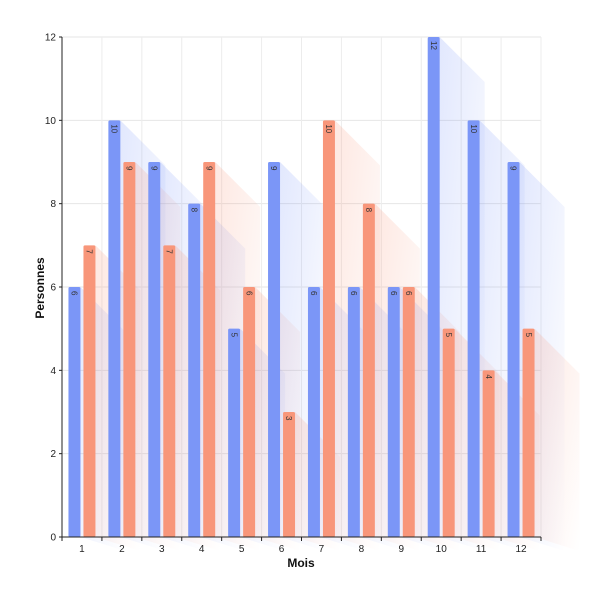 The height and width of the screenshot is (601, 610). What do you see at coordinates (402, 549) in the screenshot?
I see `x-tick-label: 9` at bounding box center [402, 549].